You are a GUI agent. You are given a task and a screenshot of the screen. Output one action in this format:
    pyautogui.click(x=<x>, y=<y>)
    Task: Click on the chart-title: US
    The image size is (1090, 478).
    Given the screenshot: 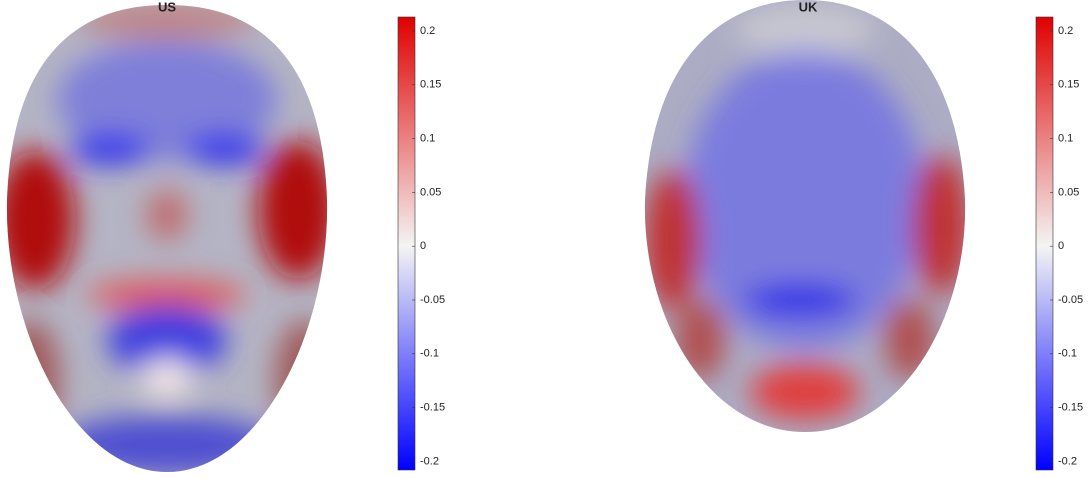 What is the action you would take?
    pyautogui.click(x=167, y=7)
    